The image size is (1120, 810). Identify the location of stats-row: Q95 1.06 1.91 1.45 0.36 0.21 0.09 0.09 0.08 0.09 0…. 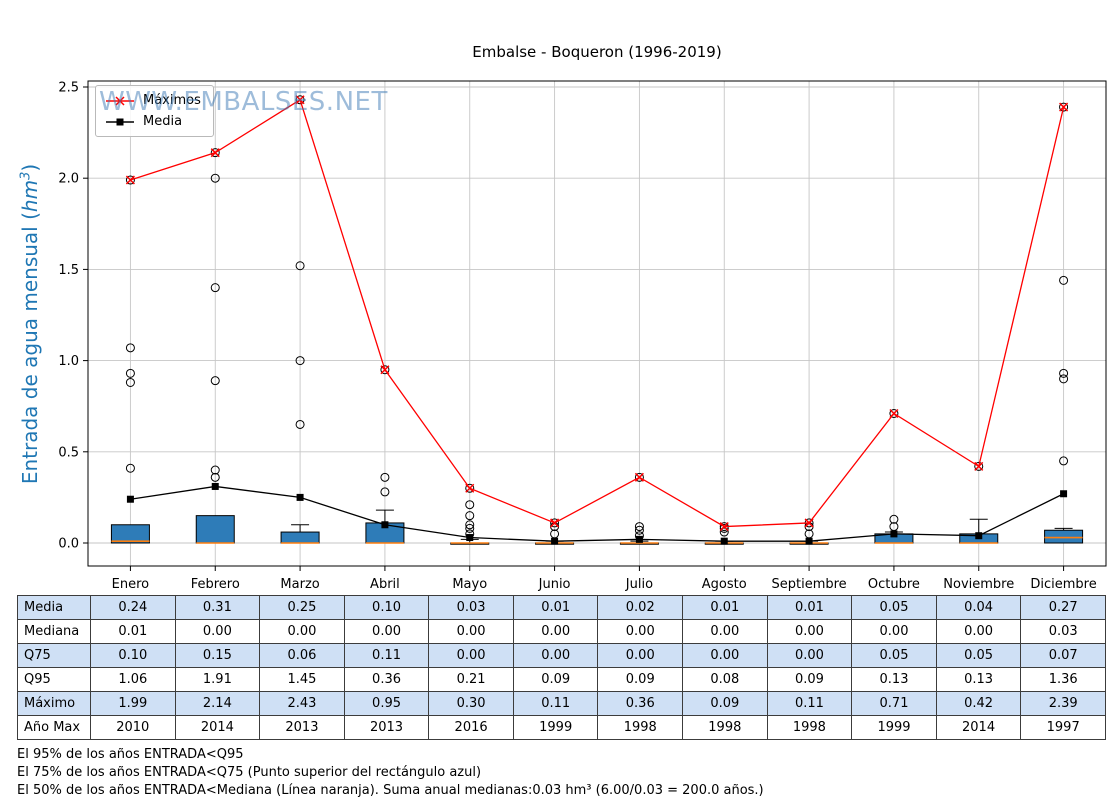
(561, 679).